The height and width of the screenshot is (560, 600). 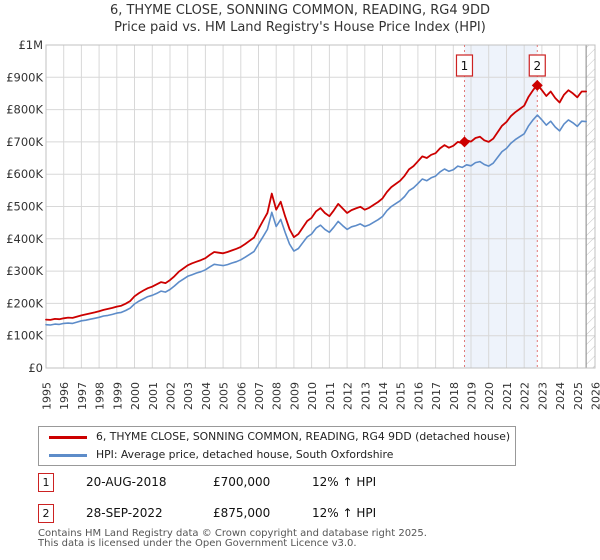 What do you see at coordinates (330, 396) in the screenshot?
I see `svg-text: 2011` at bounding box center [330, 396].